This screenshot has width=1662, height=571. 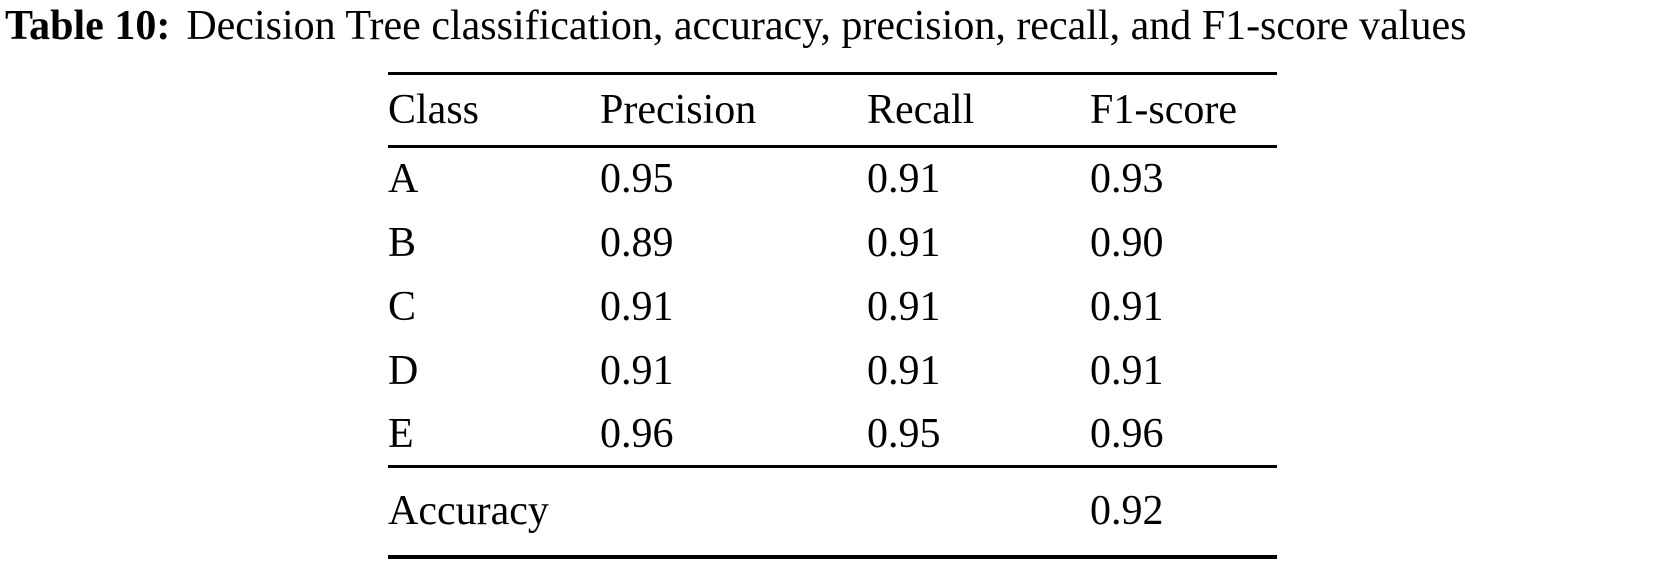 I want to click on table-row: A 0.95 0.91 0.93, so click(x=832, y=179).